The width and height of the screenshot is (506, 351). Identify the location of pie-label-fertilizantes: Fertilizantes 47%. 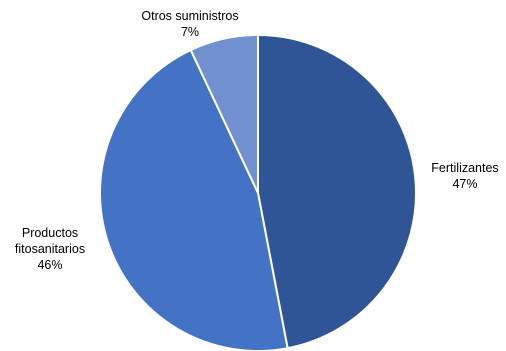
(464, 176).